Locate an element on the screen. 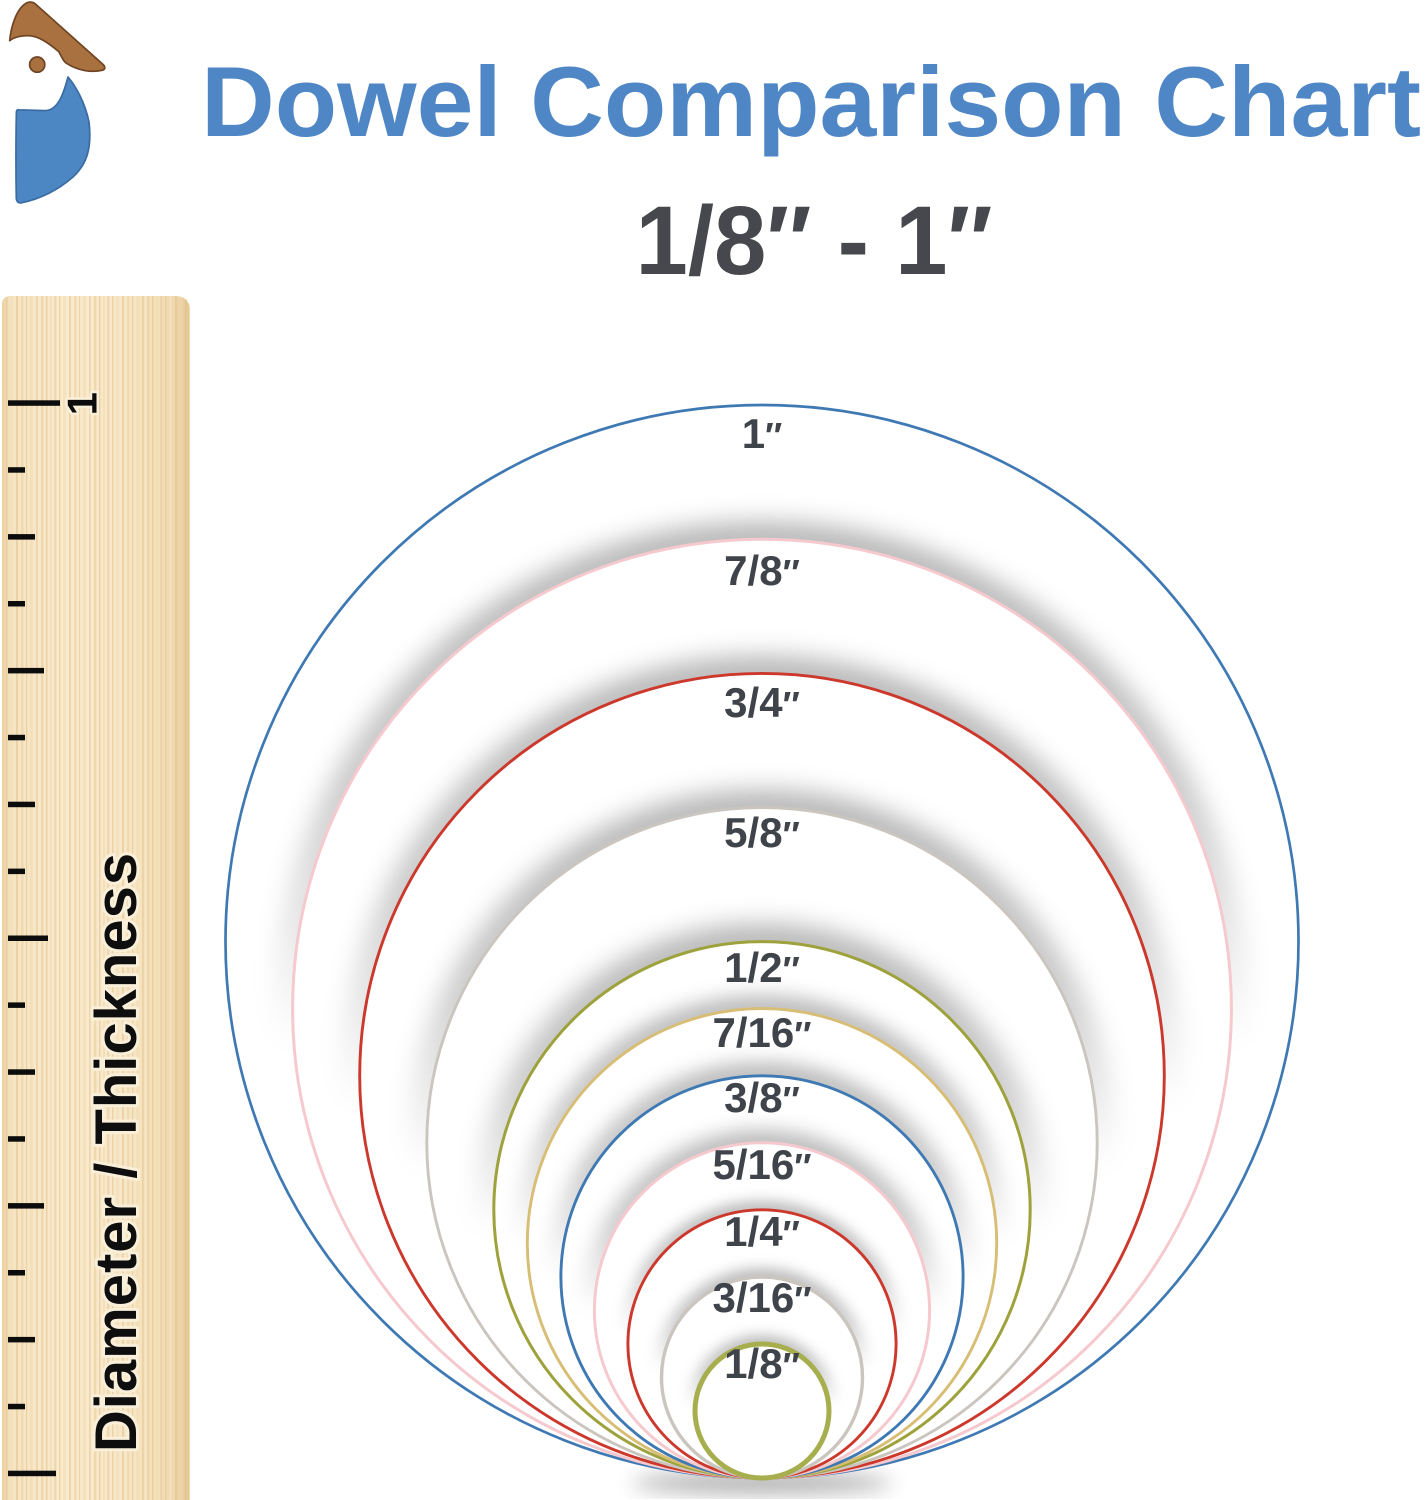  svg-text: 1/8″ is located at coordinates (762, 1363).